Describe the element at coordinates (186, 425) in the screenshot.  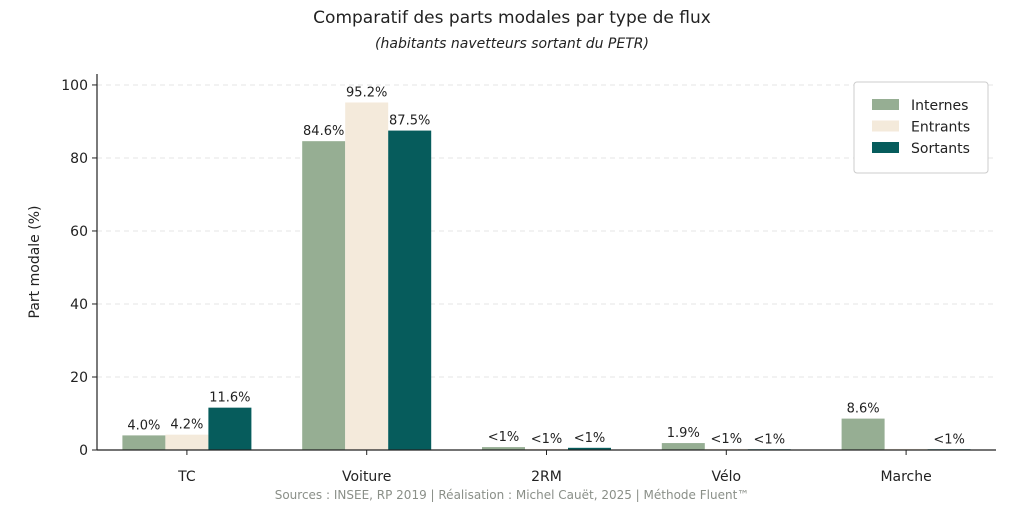
I see `data-label: 4.2%` at that location.